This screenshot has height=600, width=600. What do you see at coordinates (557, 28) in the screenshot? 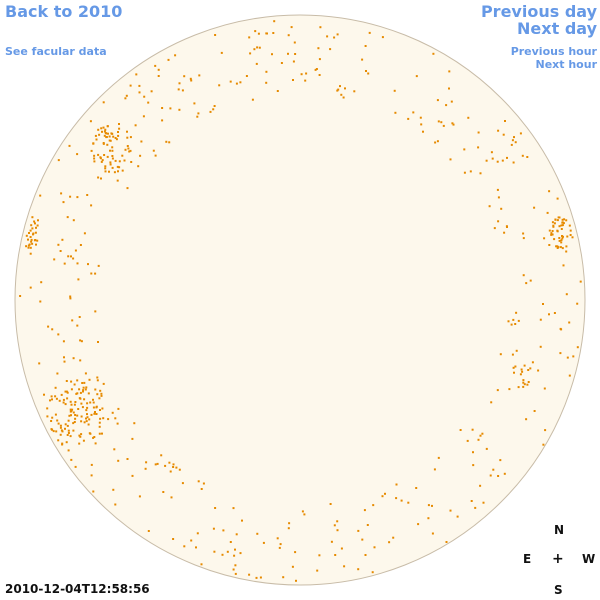
I see `next-day-link: Next day` at bounding box center [557, 28].